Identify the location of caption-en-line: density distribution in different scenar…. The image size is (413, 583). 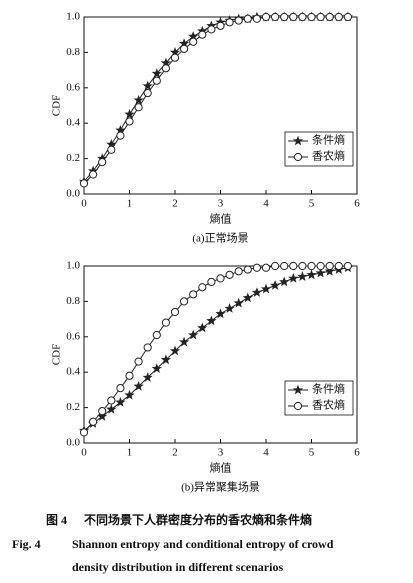
(177, 567).